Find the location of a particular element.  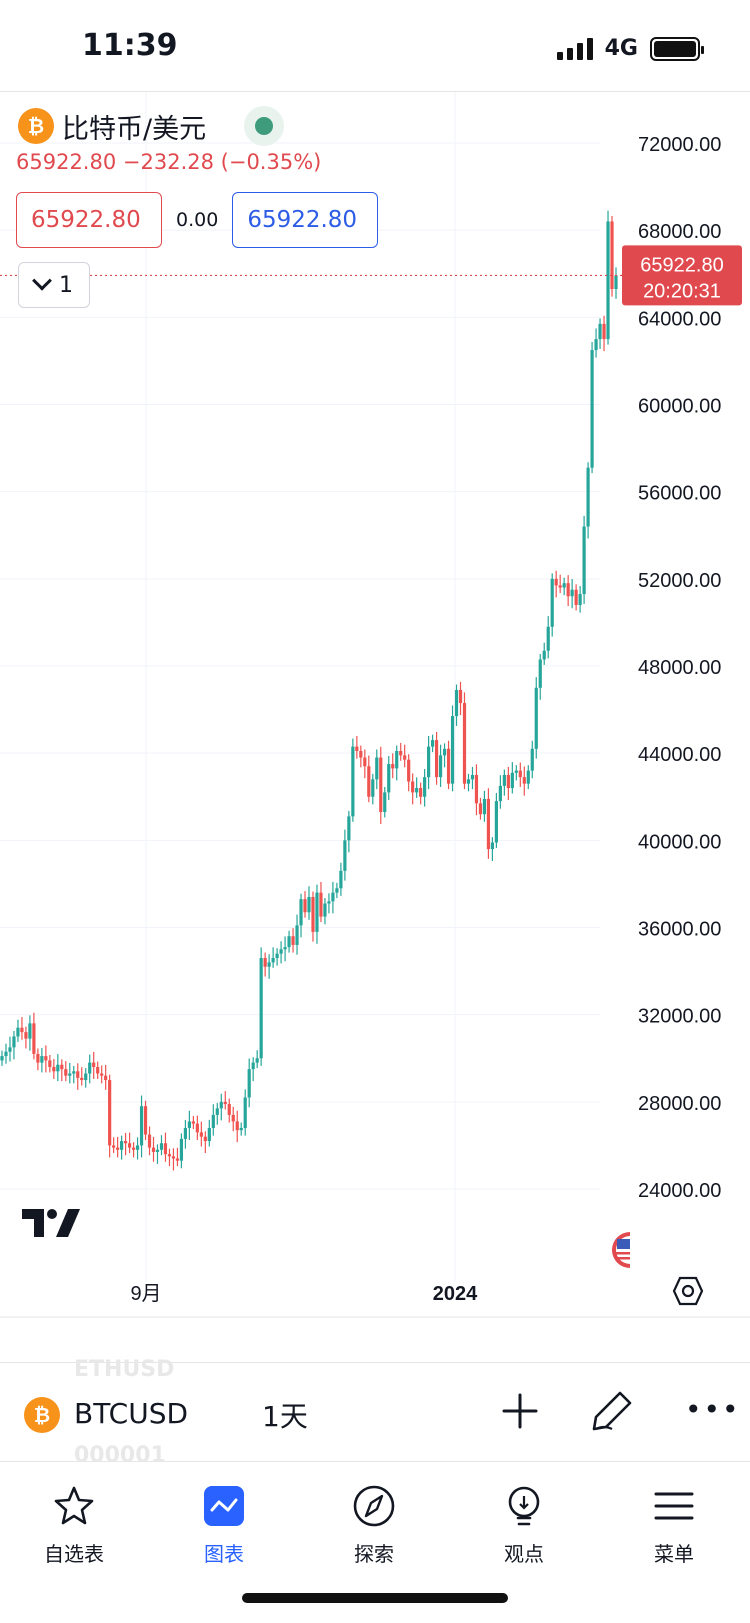

buy-button: 65922.80 is located at coordinates (305, 220).